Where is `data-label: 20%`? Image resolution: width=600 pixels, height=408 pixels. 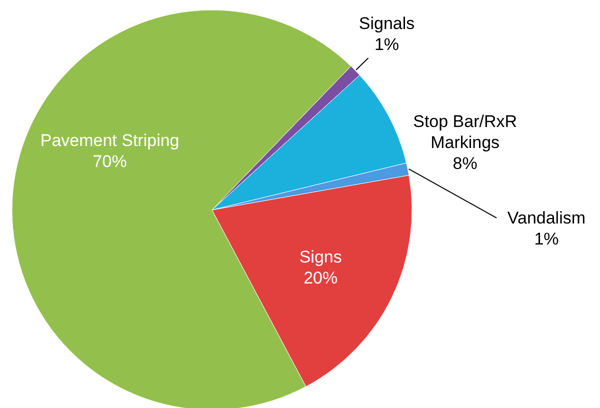
data-label: 20% is located at coordinates (321, 278).